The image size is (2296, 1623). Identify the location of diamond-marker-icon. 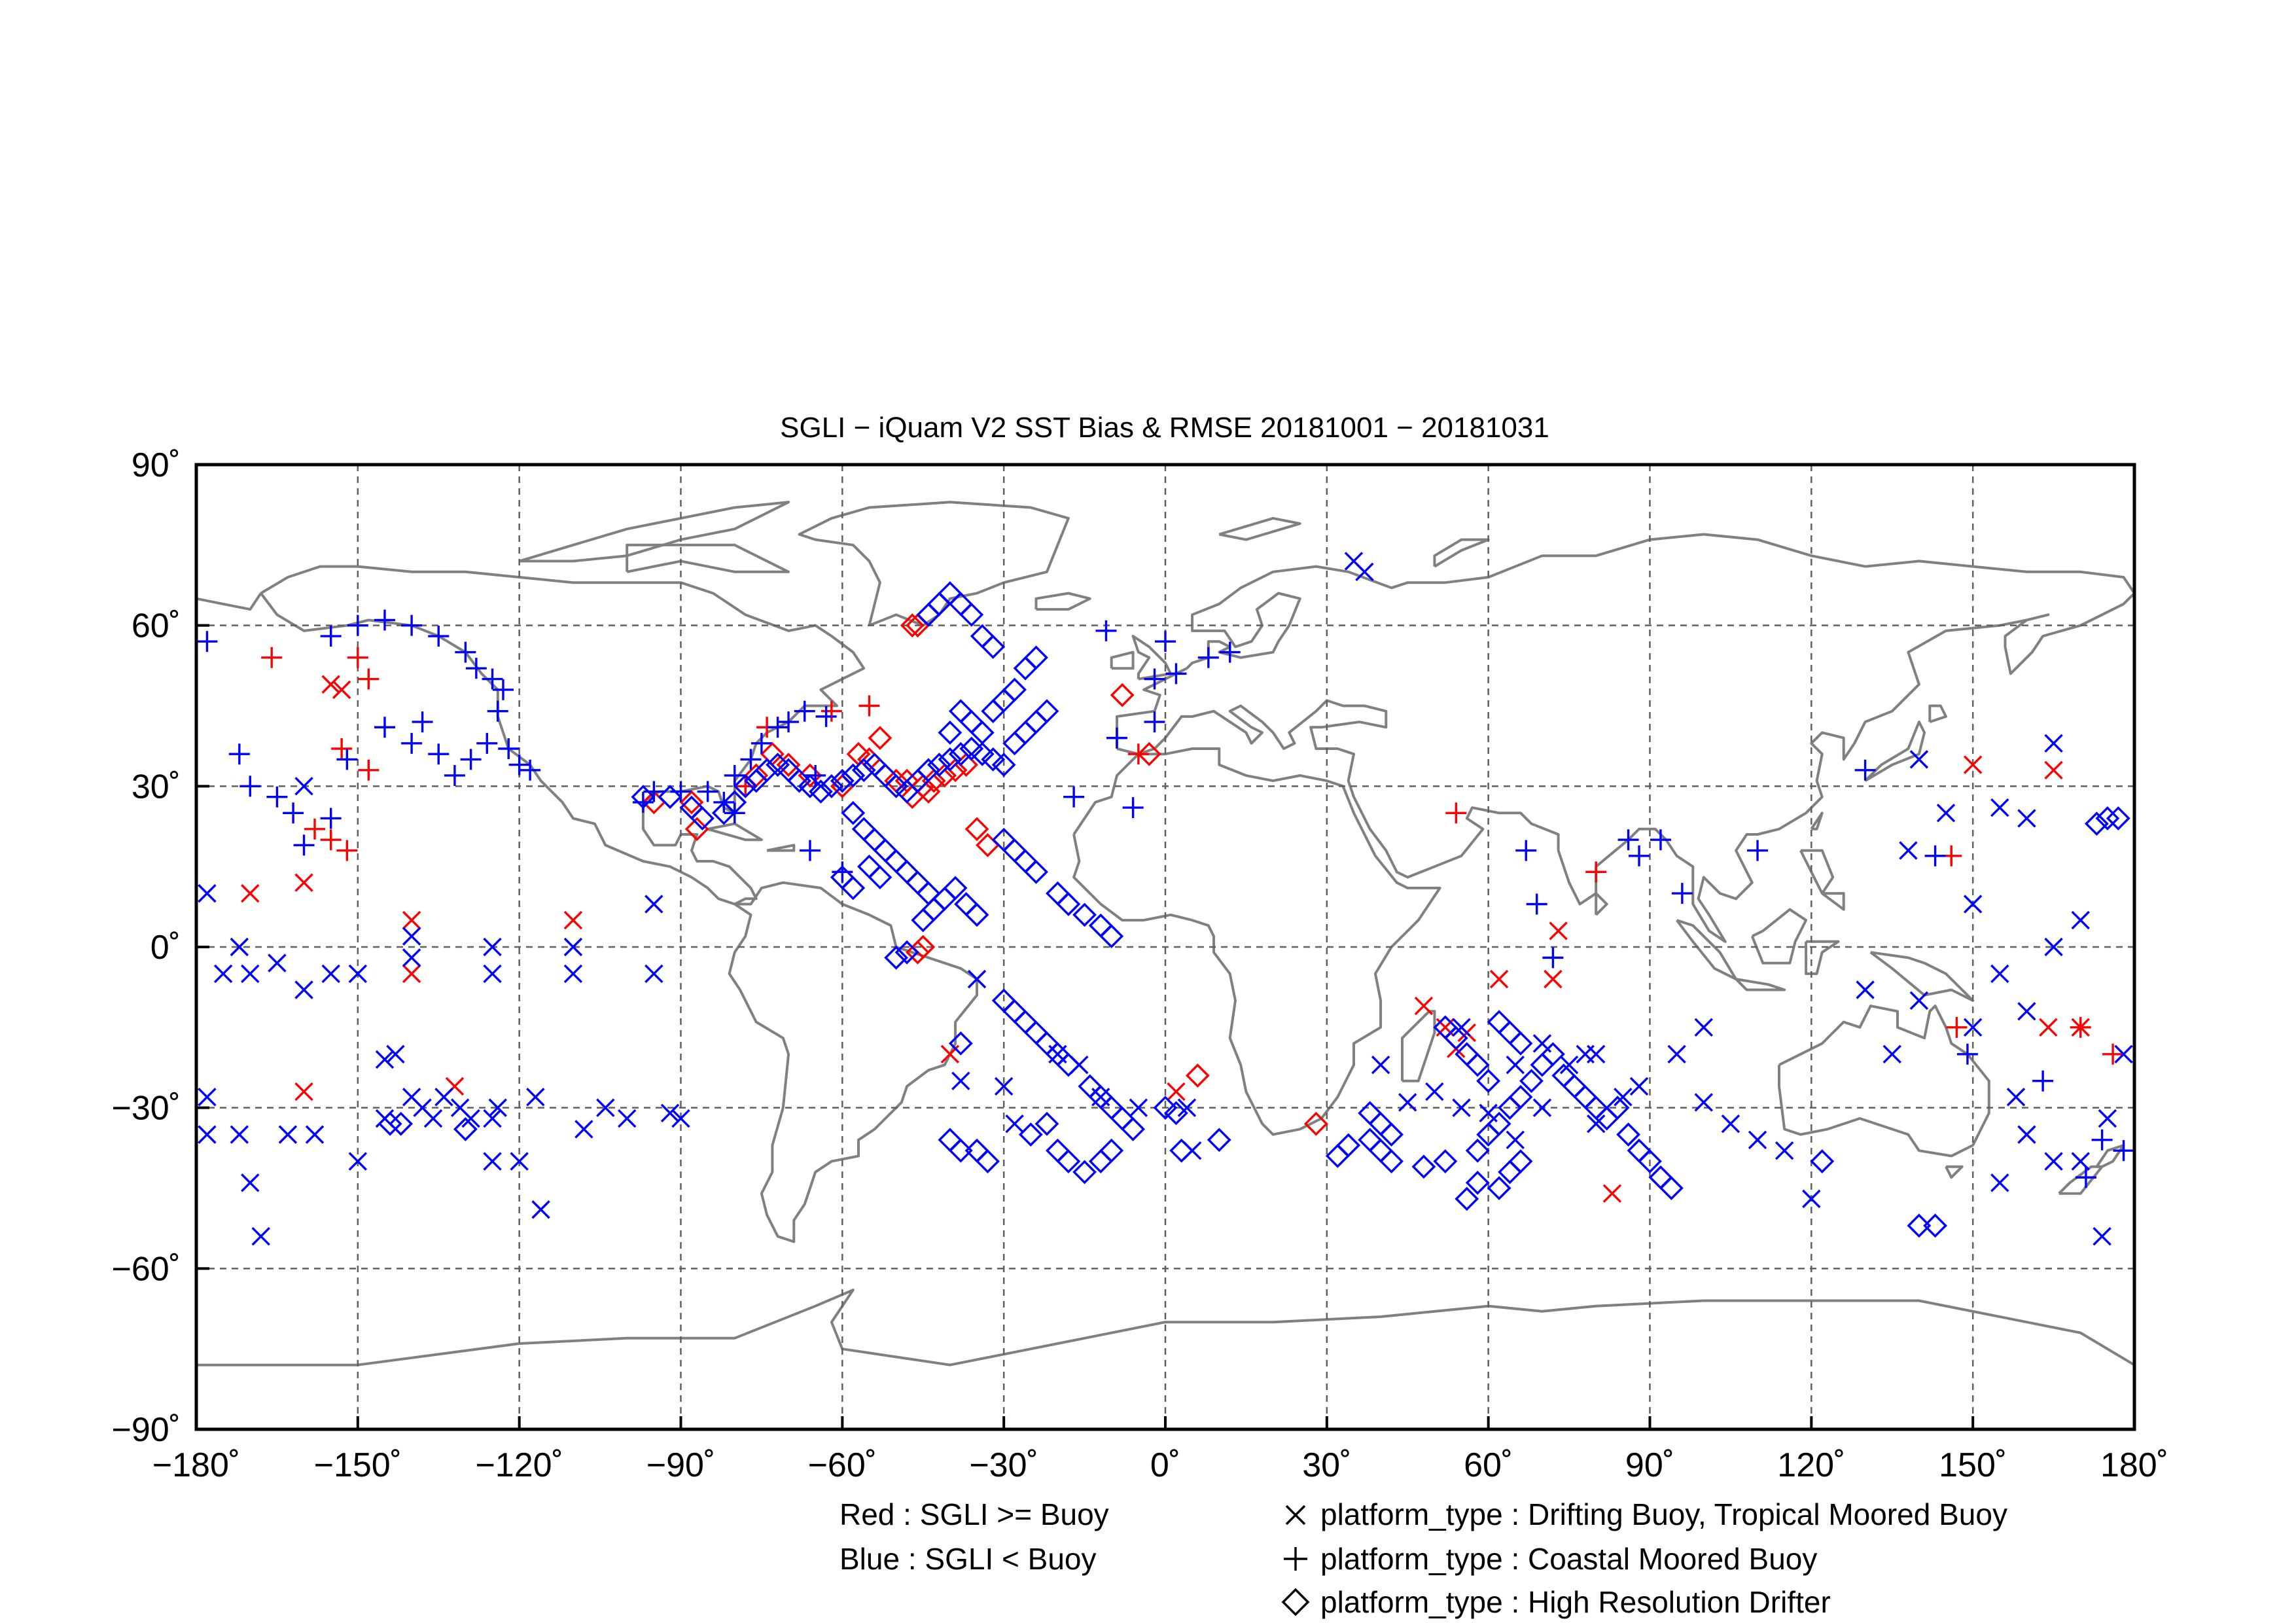
(1295, 1602).